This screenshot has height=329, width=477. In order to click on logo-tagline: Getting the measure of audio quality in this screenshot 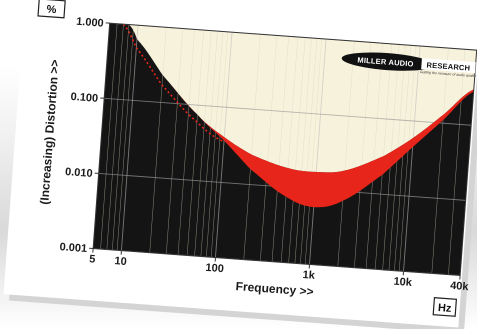, I will do `click(448, 74)`.